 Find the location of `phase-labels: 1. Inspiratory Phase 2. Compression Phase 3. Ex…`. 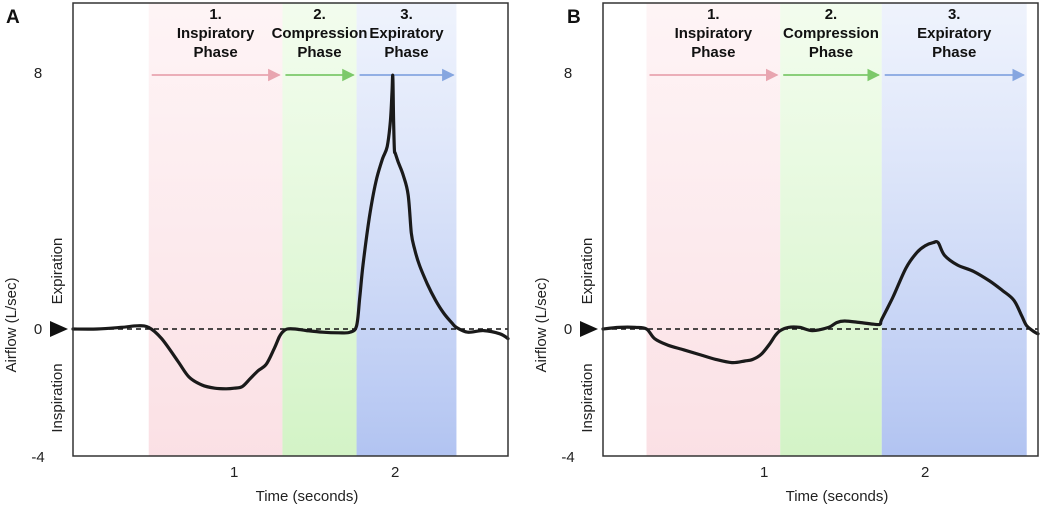

phase-labels: 1. Inspiratory Phase 2. Compression Phase 3. Ex… is located at coordinates (833, 33).